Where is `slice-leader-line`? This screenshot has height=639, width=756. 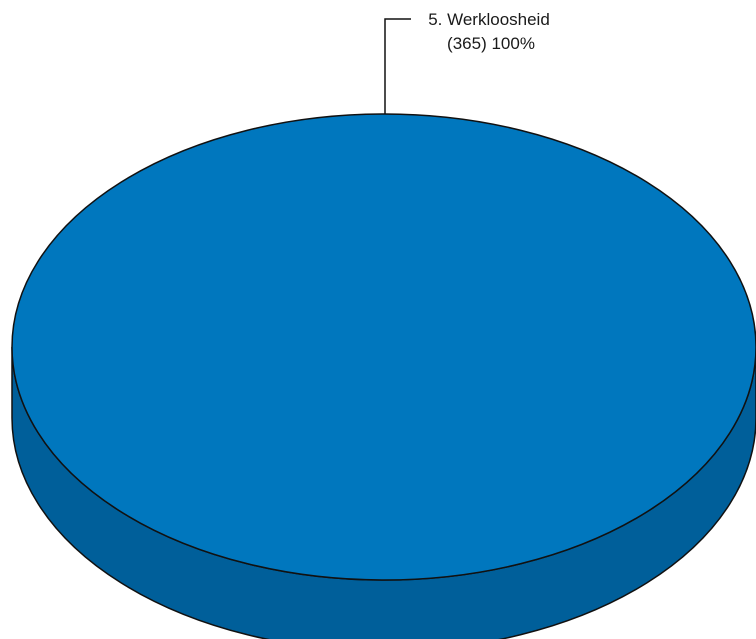 slice-leader-line is located at coordinates (397, 66).